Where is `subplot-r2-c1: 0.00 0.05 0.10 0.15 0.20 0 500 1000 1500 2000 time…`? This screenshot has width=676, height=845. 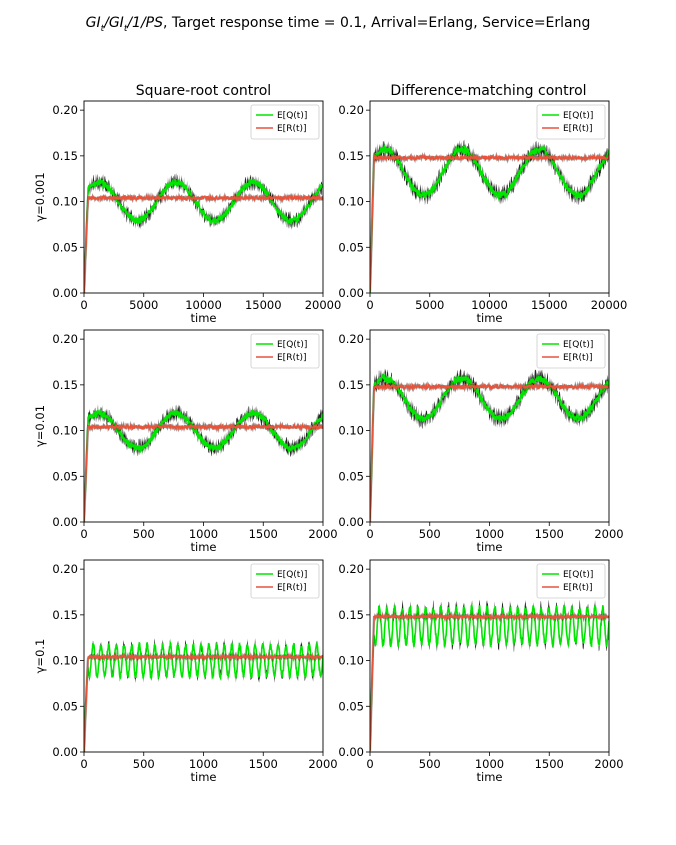
subplot-r2-c1: 0.00 0.05 0.10 0.15 0.20 0 500 1000 1500 2000 time… is located at coordinates (481, 671).